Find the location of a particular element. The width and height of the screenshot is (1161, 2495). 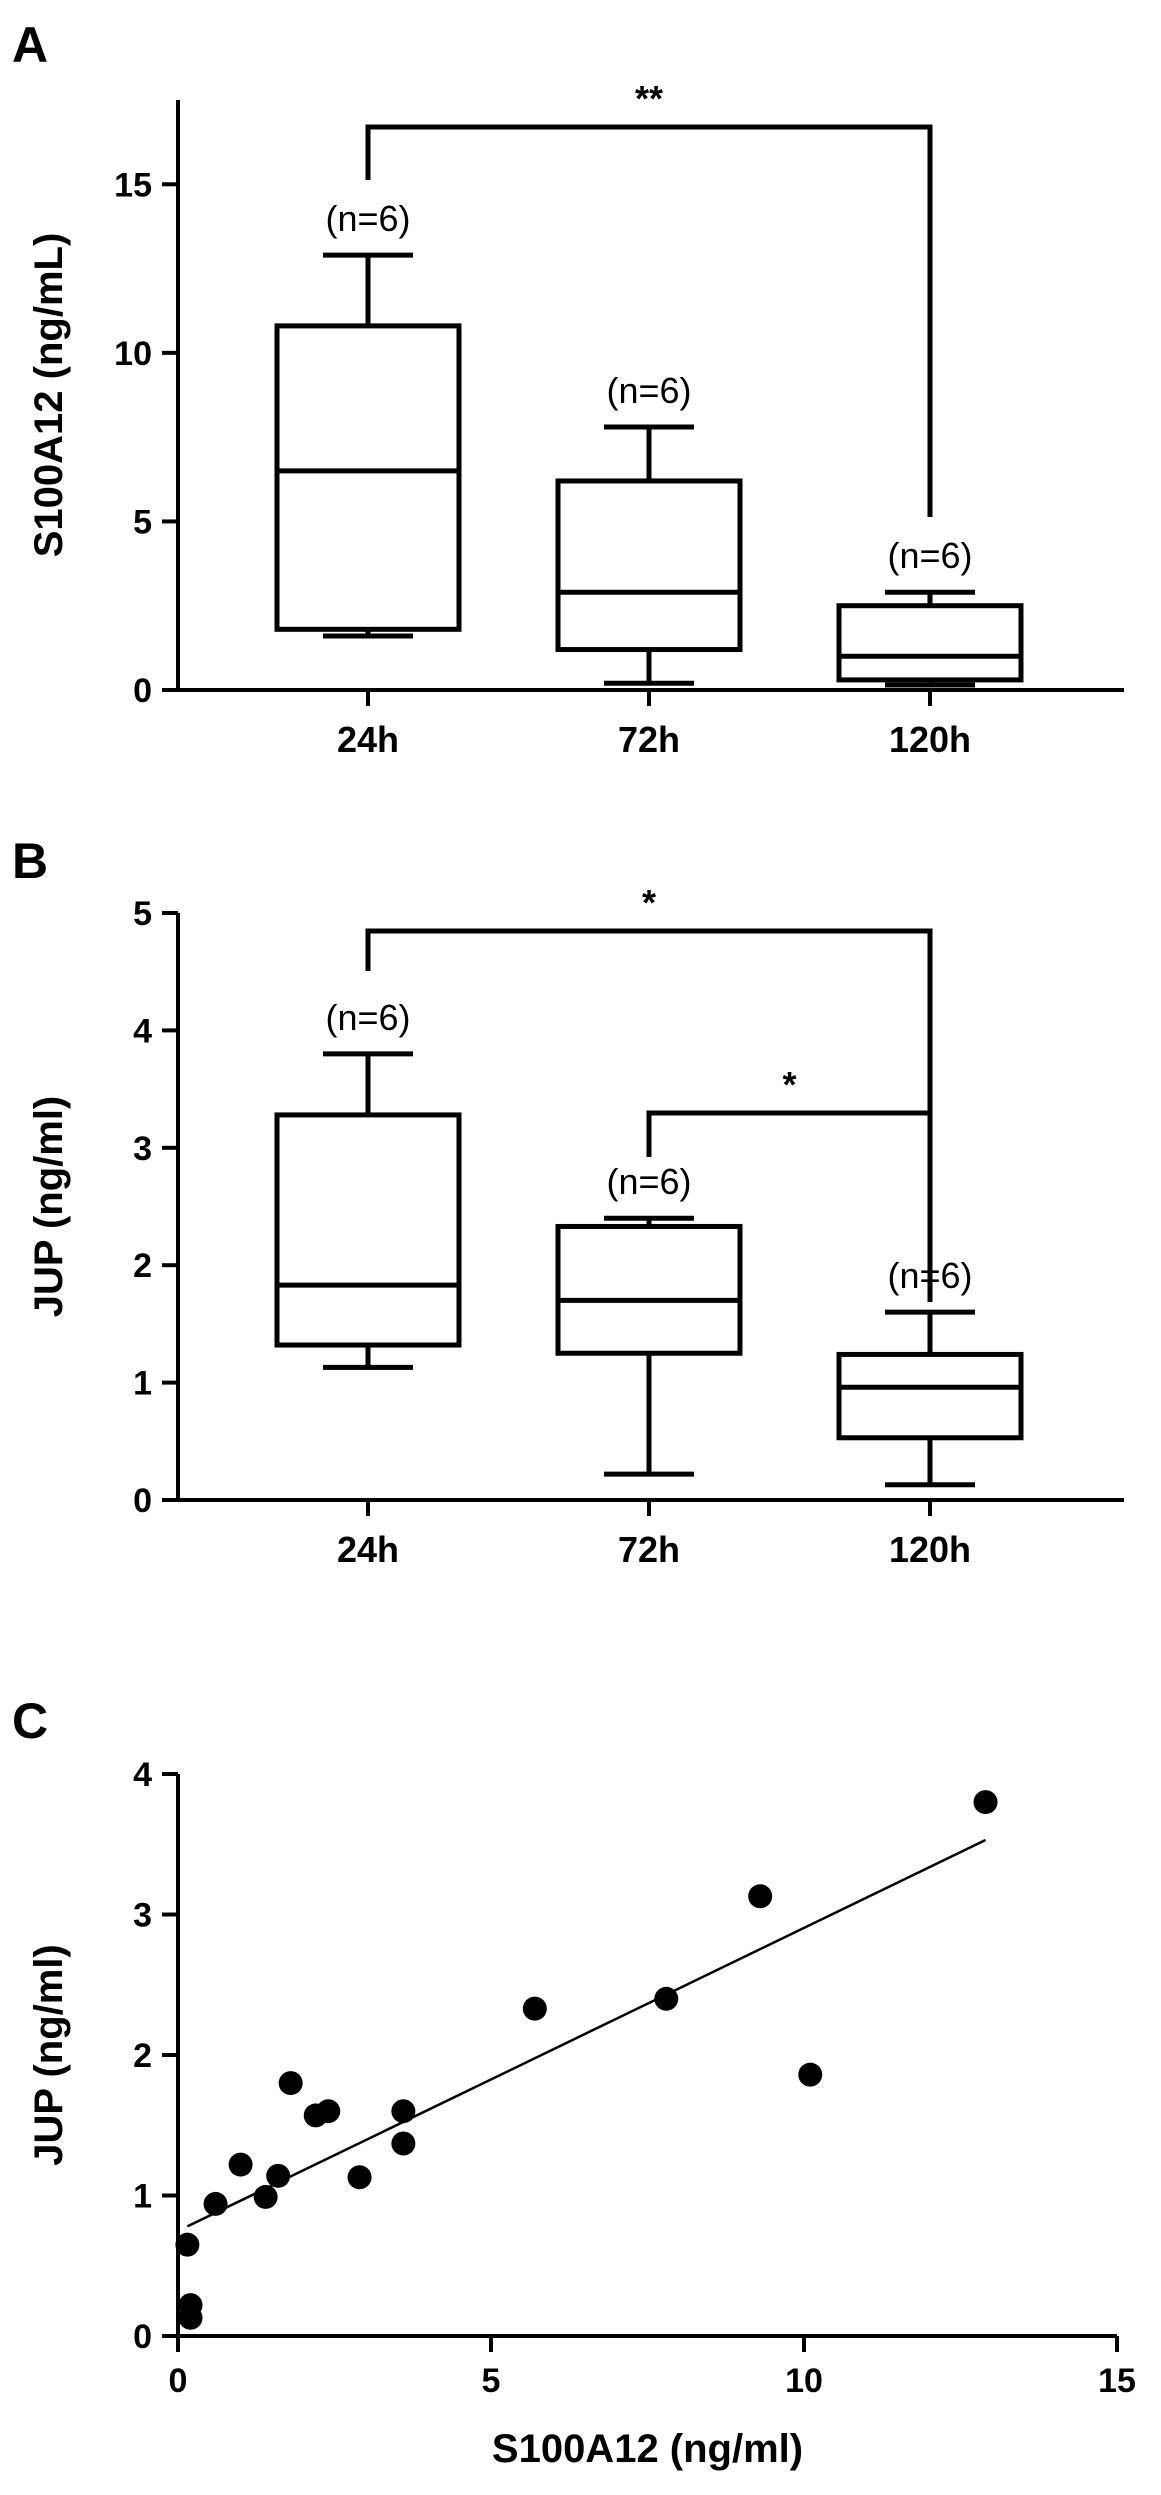

panel-letter-a: A is located at coordinates (30, 45).